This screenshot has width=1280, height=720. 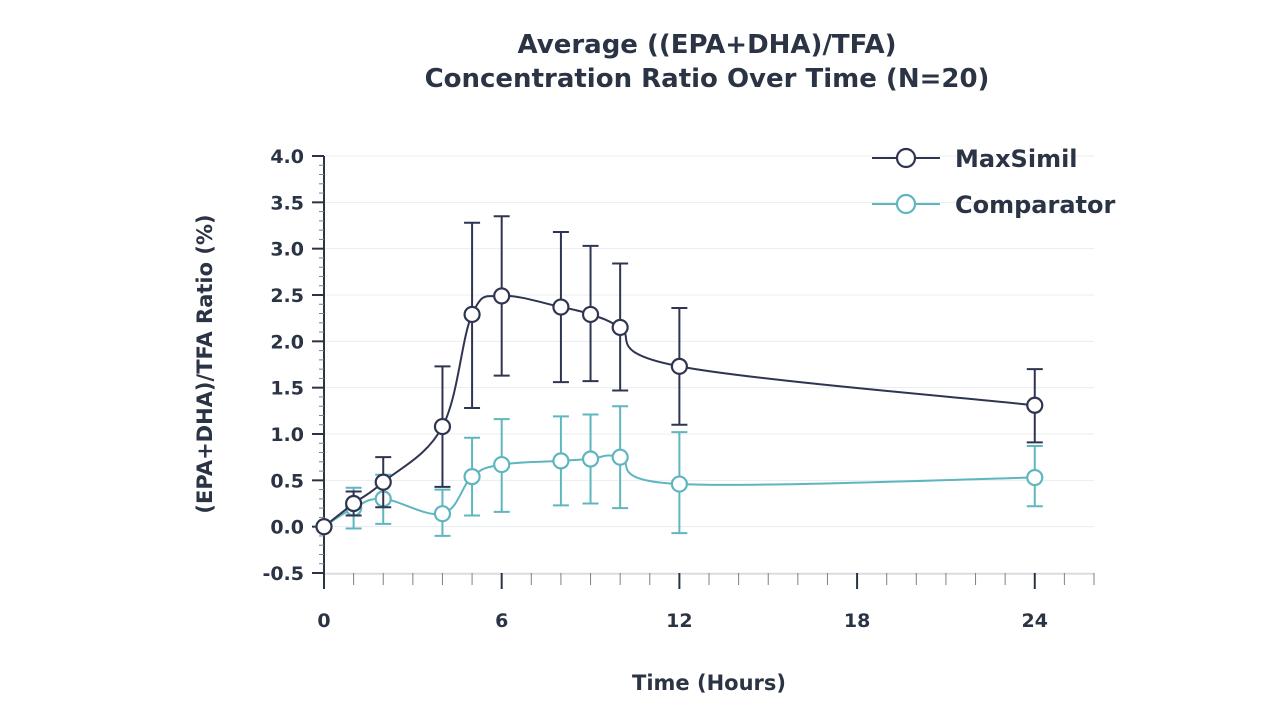 What do you see at coordinates (283, 574) in the screenshot?
I see `y-tick-label: -0.5` at bounding box center [283, 574].